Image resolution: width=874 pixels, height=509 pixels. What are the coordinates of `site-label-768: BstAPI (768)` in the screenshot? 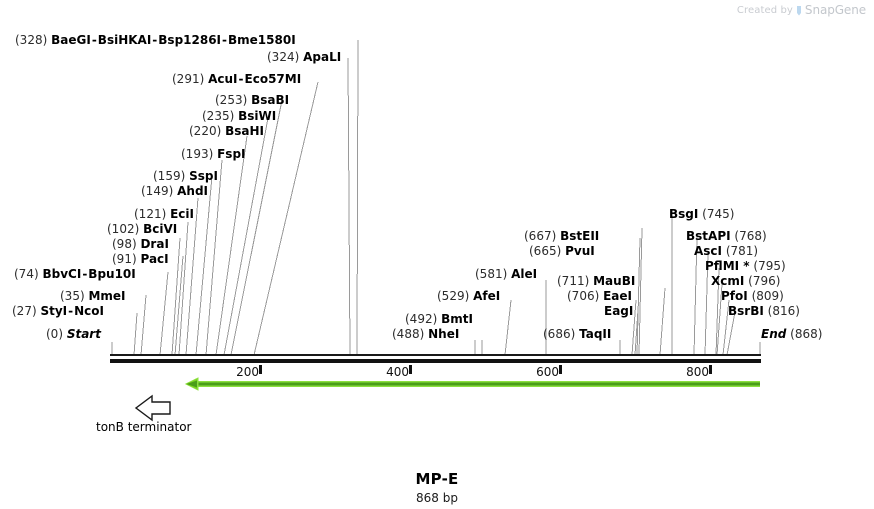 It's located at (726, 236).